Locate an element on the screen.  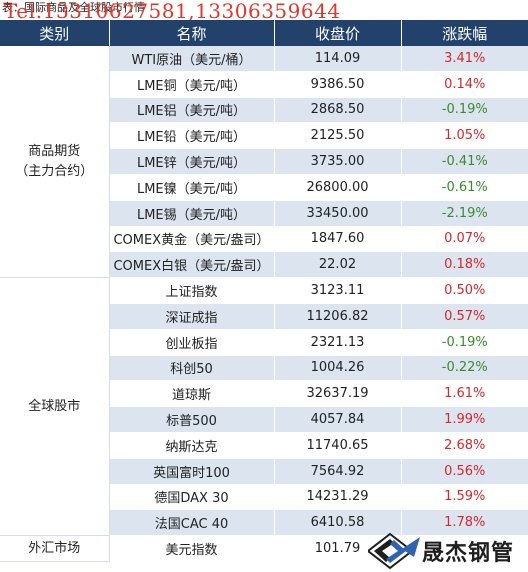
table-row: 标普500 4057.84 1.99% is located at coordinates (264, 419).